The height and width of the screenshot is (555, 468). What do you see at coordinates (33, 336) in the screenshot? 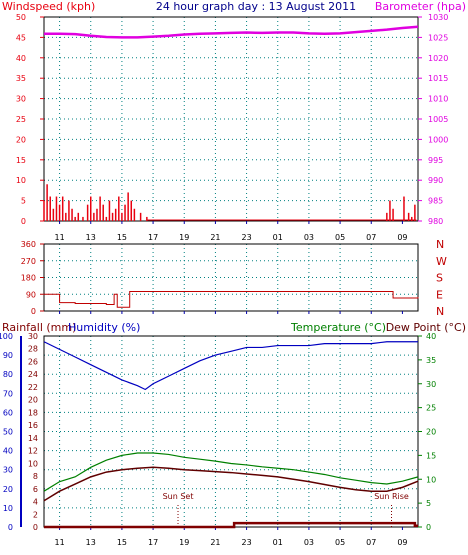
I see `rainfall-tick-label: 30` at bounding box center [33, 336].